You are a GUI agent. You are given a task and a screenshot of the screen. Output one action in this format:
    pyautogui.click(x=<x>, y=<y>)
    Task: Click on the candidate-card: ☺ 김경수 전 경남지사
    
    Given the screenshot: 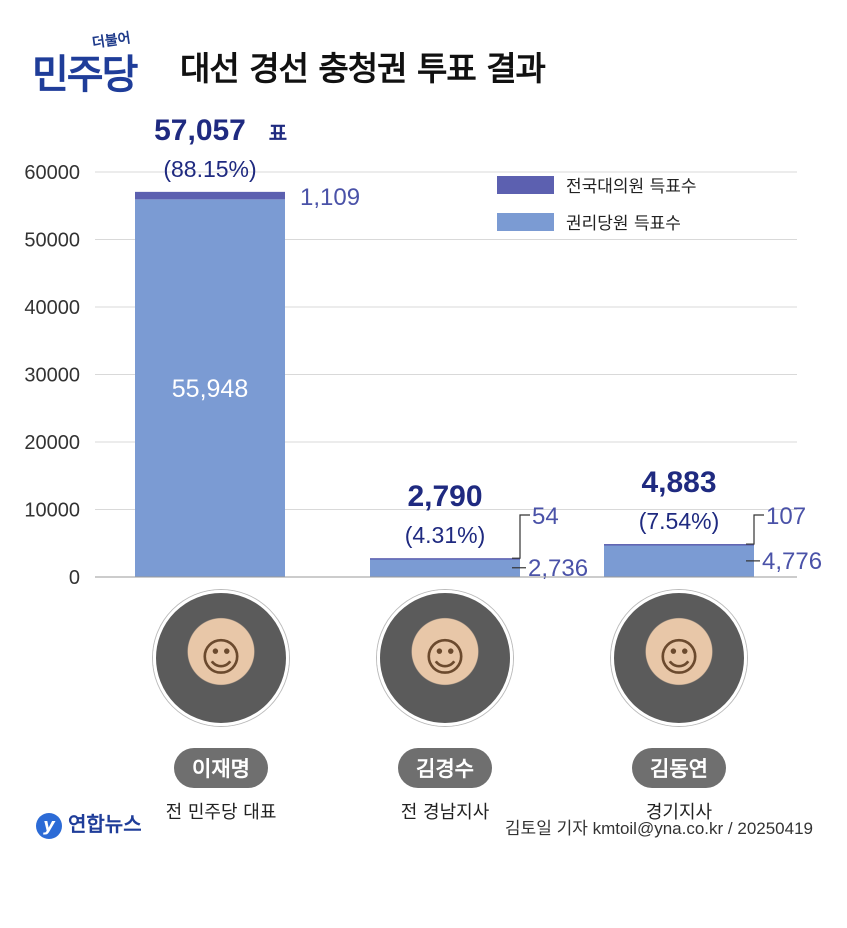 What is the action you would take?
    pyautogui.click(x=445, y=707)
    